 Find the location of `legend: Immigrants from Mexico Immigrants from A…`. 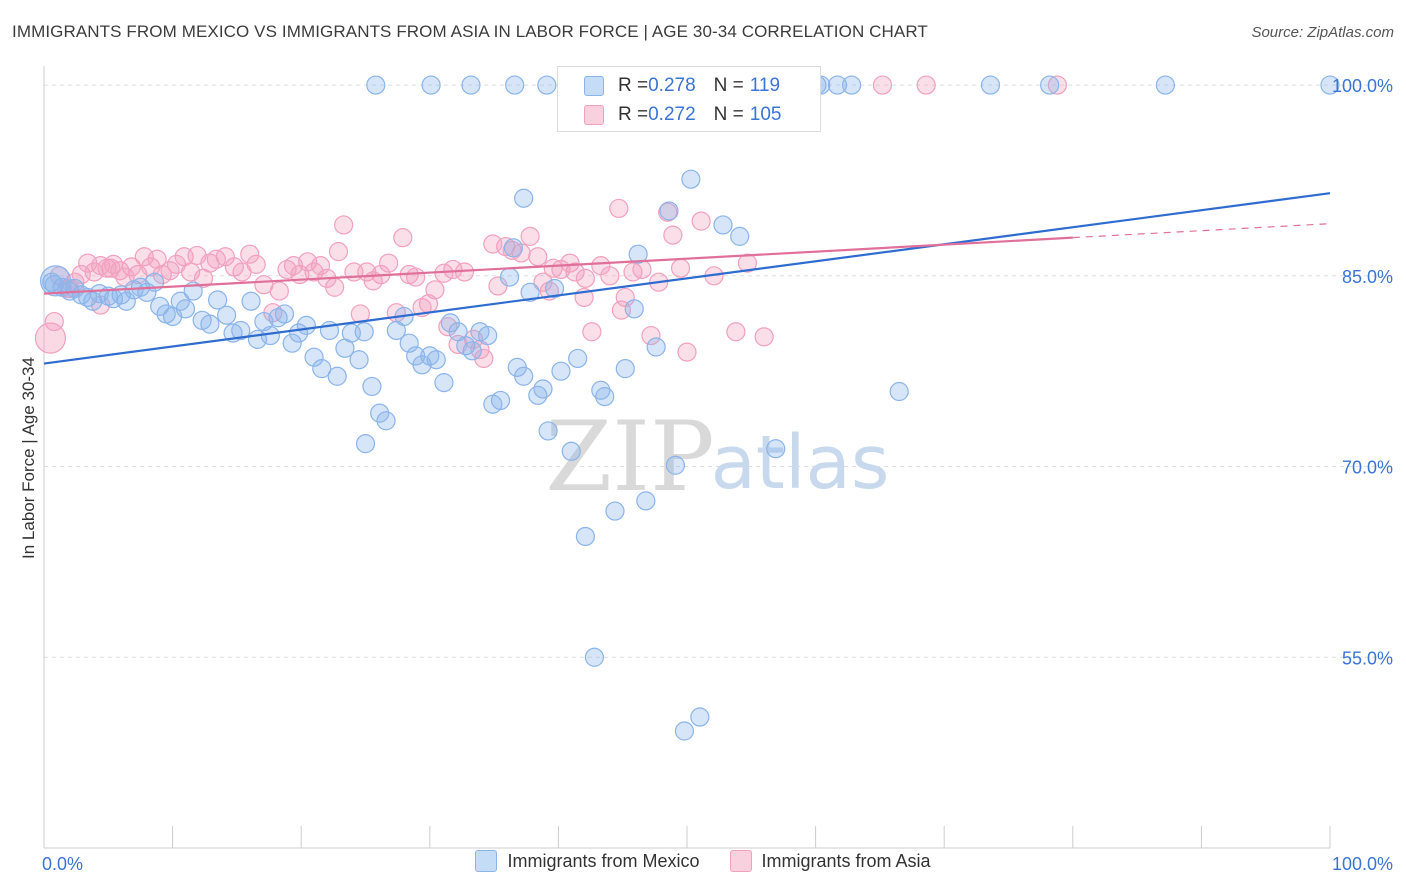

legend: Immigrants from Mexico Immigrants from A… is located at coordinates (703, 861).